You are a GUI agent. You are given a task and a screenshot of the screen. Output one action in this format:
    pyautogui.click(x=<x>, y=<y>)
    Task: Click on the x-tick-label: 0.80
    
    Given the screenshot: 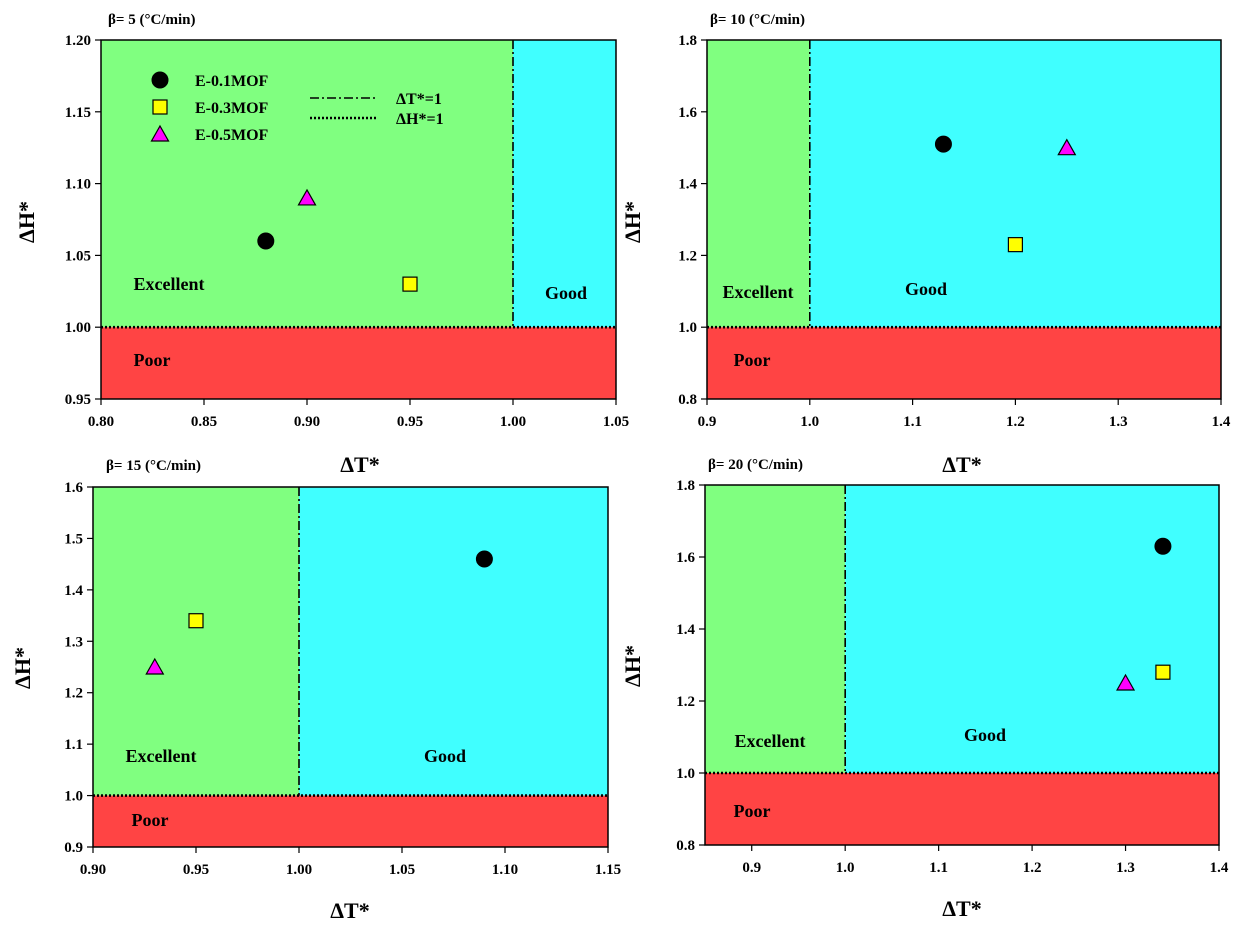 What is the action you would take?
    pyautogui.click(x=101, y=422)
    